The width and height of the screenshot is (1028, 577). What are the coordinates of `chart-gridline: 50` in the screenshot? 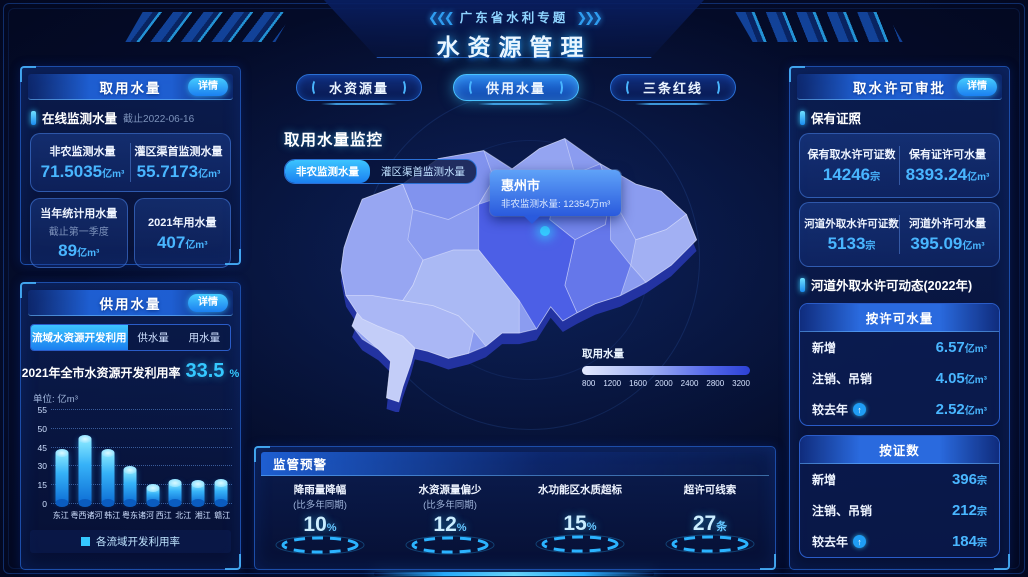 It's located at (135, 429).